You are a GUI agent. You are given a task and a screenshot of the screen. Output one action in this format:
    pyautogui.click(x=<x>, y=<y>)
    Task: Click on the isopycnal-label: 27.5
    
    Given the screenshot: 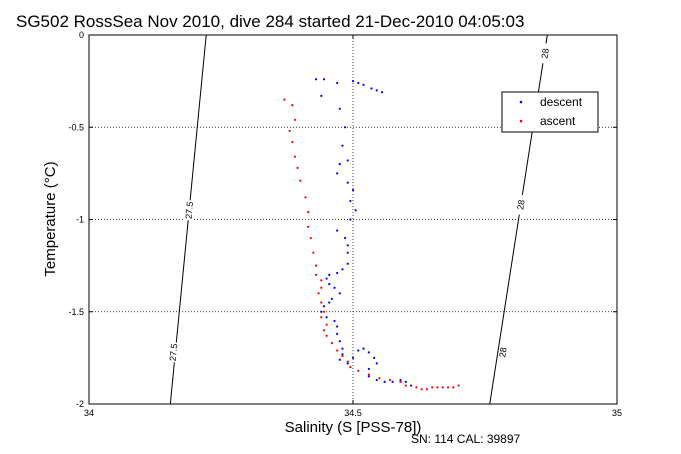 What is the action you would take?
    pyautogui.click(x=174, y=352)
    